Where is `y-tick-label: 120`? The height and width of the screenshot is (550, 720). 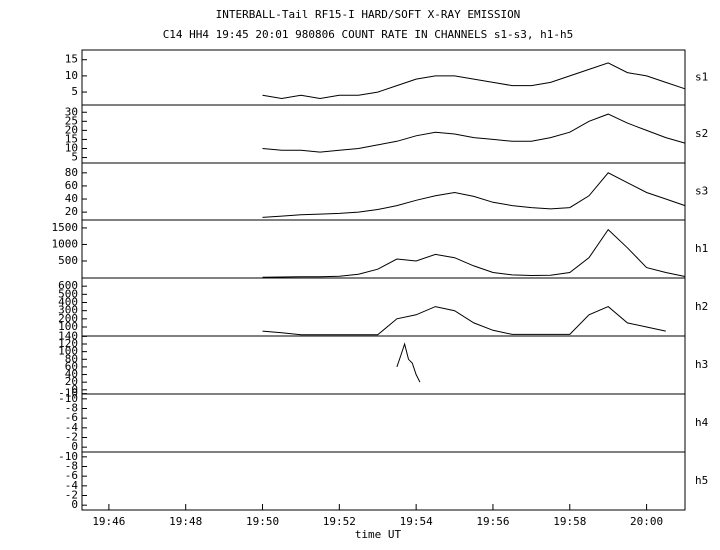 y-tick-label: 120 is located at coordinates (68, 343).